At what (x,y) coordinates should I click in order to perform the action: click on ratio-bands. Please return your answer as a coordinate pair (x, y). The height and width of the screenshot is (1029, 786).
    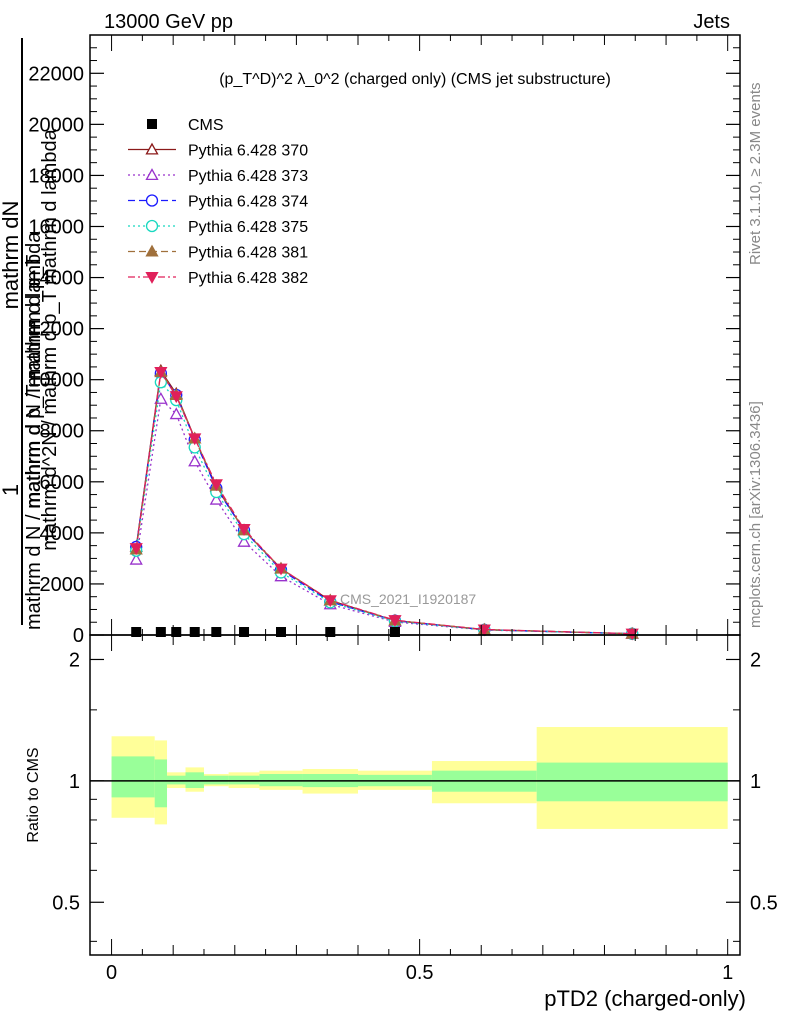
    Looking at the image, I should click on (415, 778).